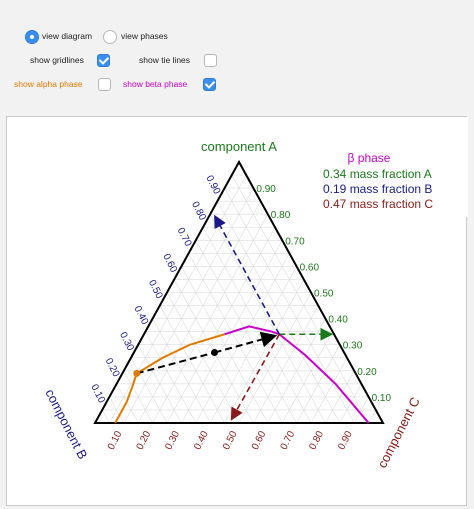 The image size is (474, 509). Describe the element at coordinates (316, 440) in the screenshot. I see `bottom-tick-label: 0.80` at that location.